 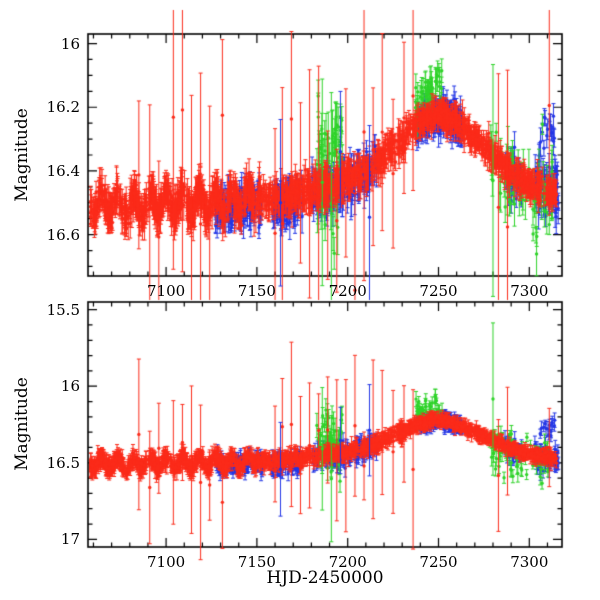 I want to click on y-tick-label: 16.4, so click(x=63, y=170).